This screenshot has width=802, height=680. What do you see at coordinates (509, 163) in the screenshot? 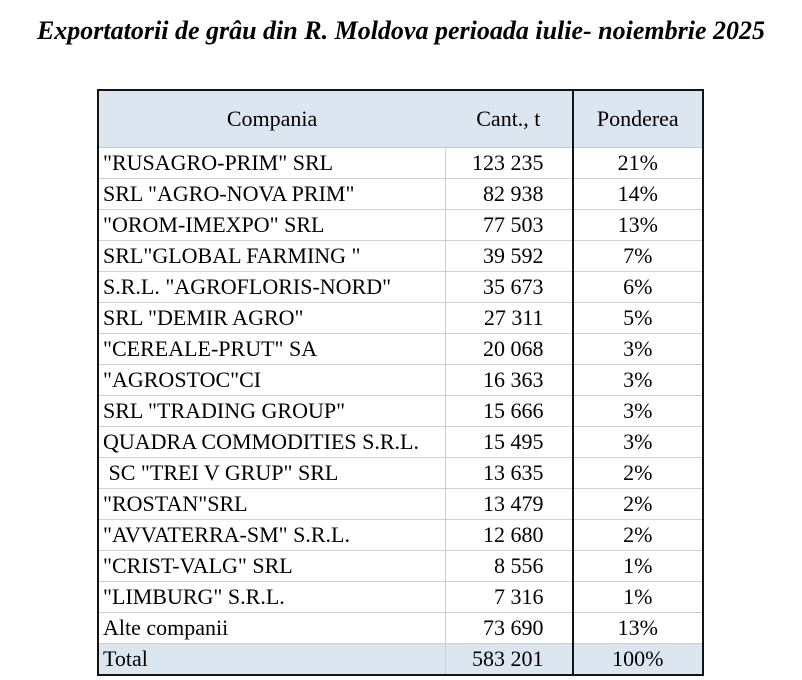
I see `quantity-cell: 123 235` at bounding box center [509, 163].